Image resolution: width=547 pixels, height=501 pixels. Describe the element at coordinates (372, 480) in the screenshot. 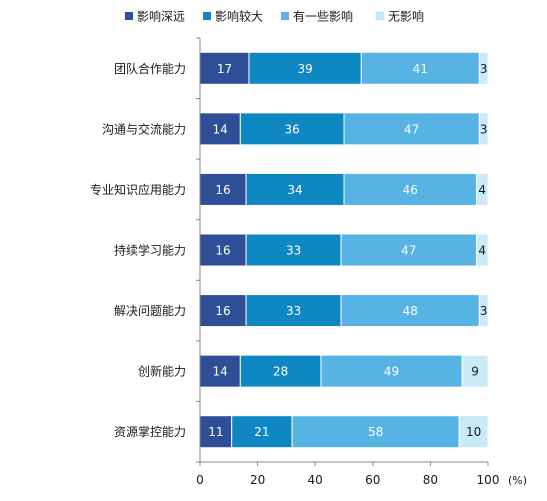

I see `x-tick-label: 60` at that location.